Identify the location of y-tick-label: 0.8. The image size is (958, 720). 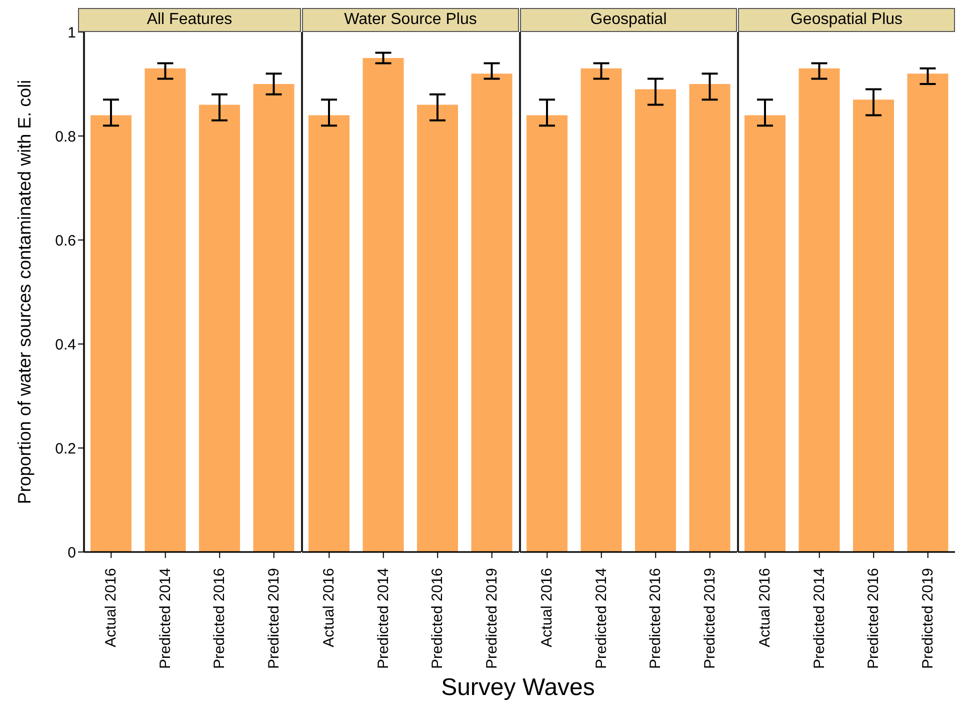
(65, 137).